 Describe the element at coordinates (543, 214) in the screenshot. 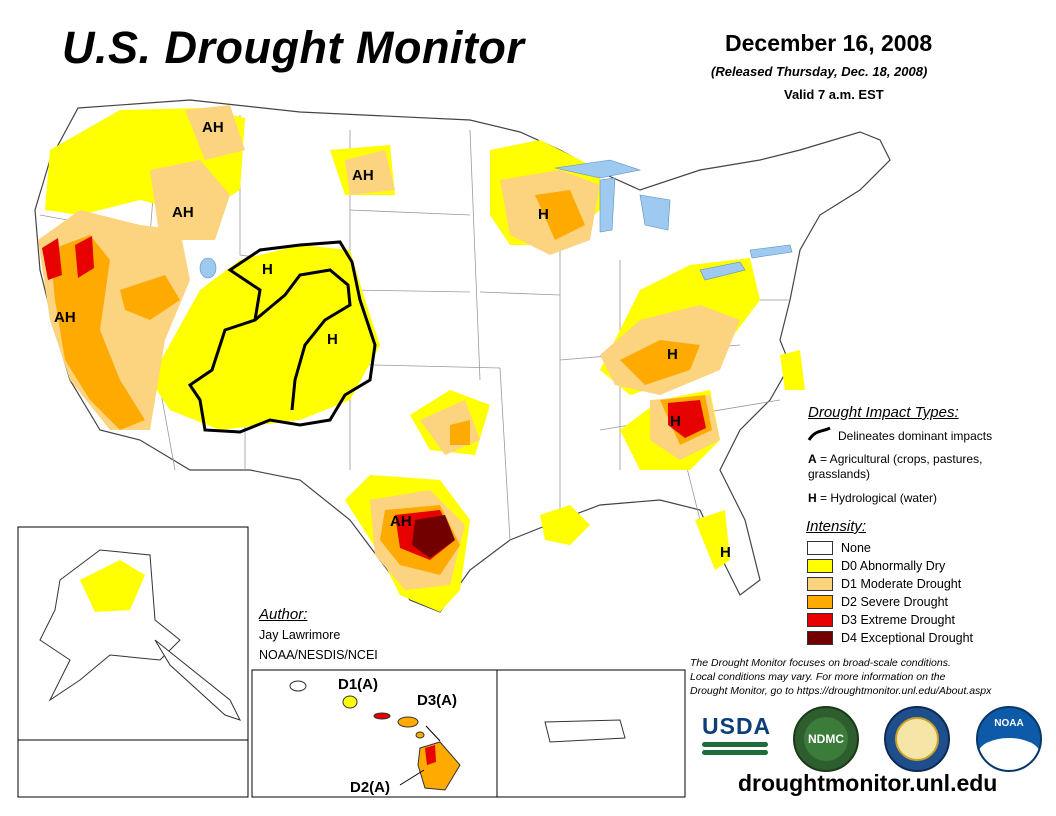

I see `label-h-wisconsin: H` at that location.